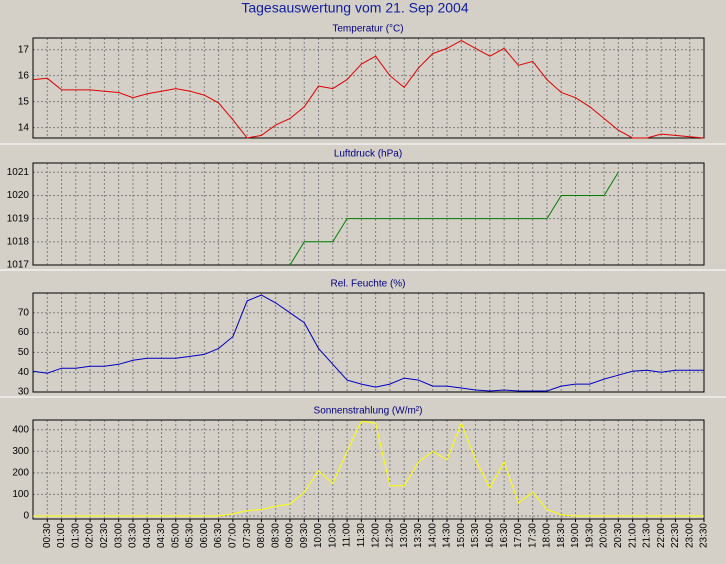 The width and height of the screenshot is (726, 564). What do you see at coordinates (47, 535) in the screenshot?
I see `x-tick-label: 00:30` at bounding box center [47, 535].